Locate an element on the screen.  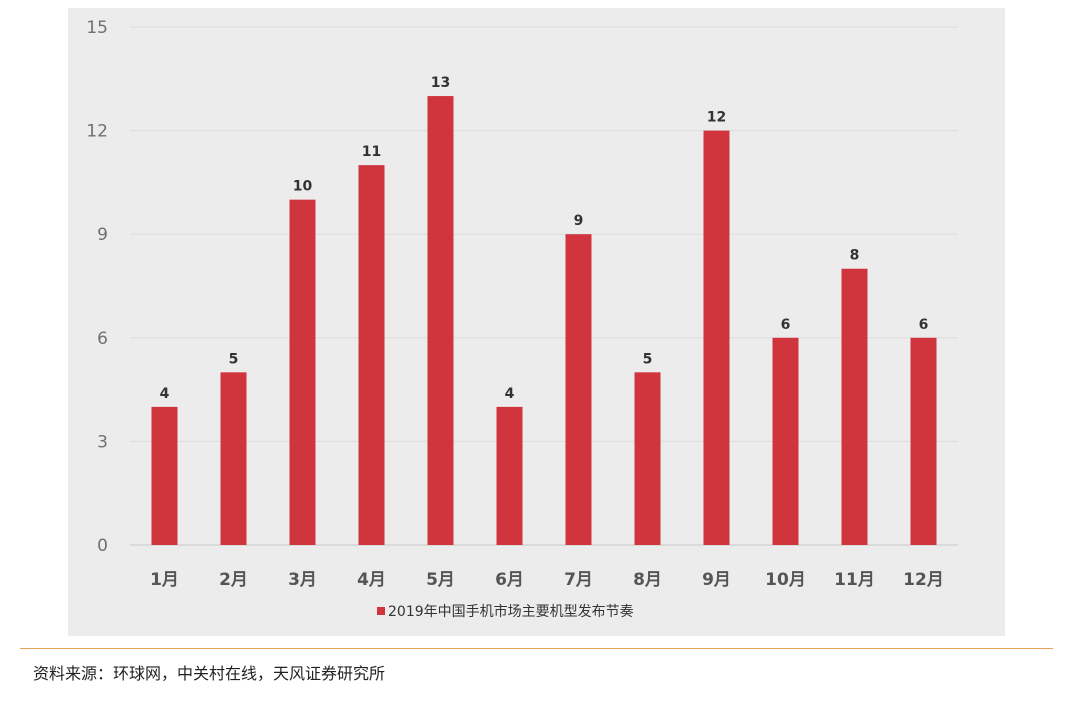
y-tick-label: 0 is located at coordinates (102, 546).